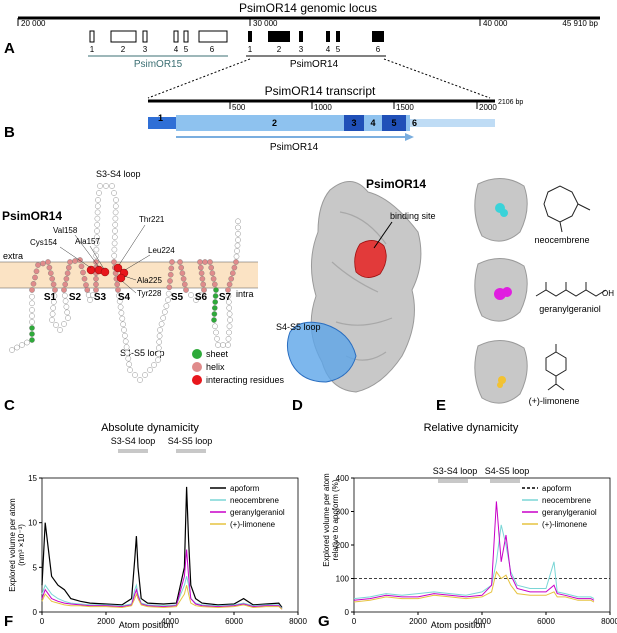 The image size is (617, 633). I want to click on transcript-end-label: 2106 bp, so click(510, 102).